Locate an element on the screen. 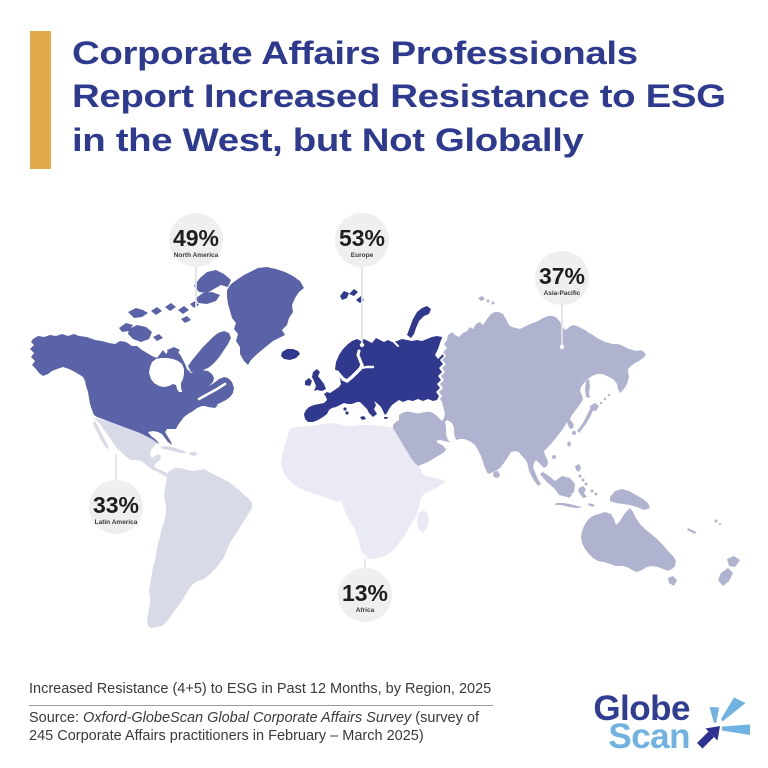 Image resolution: width=768 pixels, height=768 pixels. svg-text: 13% is located at coordinates (365, 593).